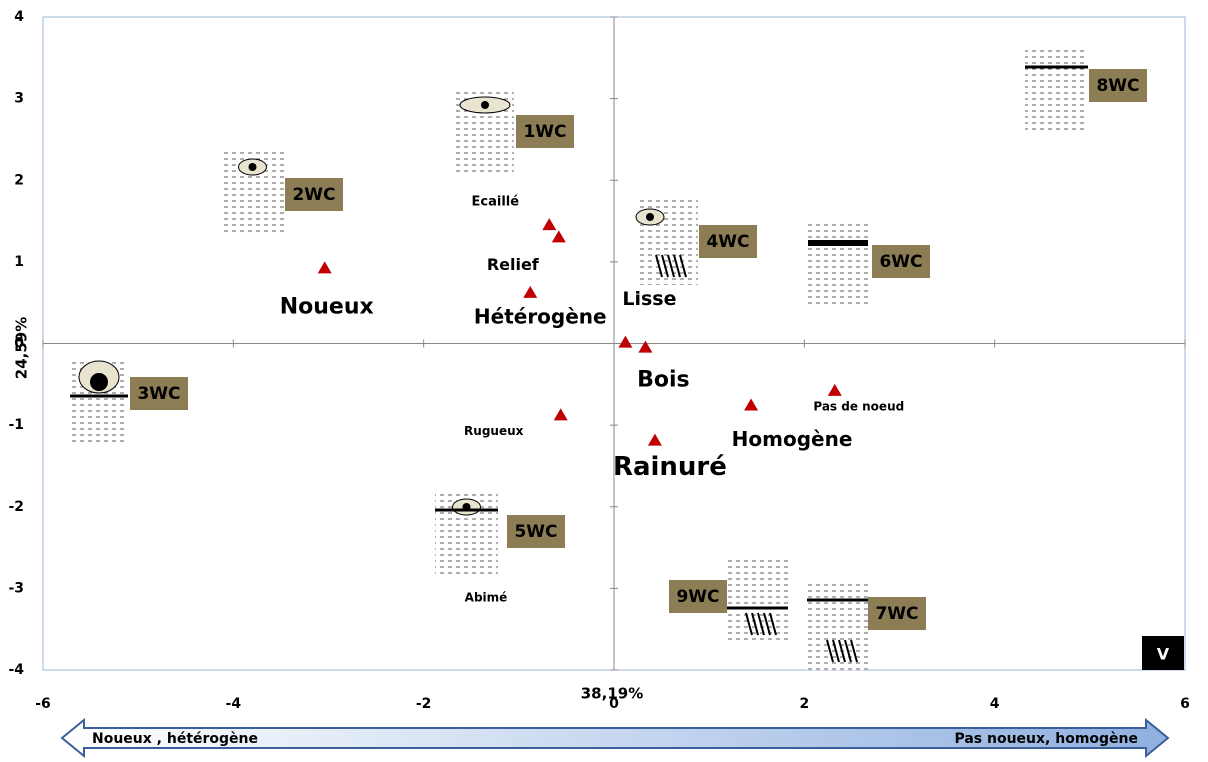 This screenshot has height=762, width=1208. I want to click on group-label: 4WC, so click(727, 242).